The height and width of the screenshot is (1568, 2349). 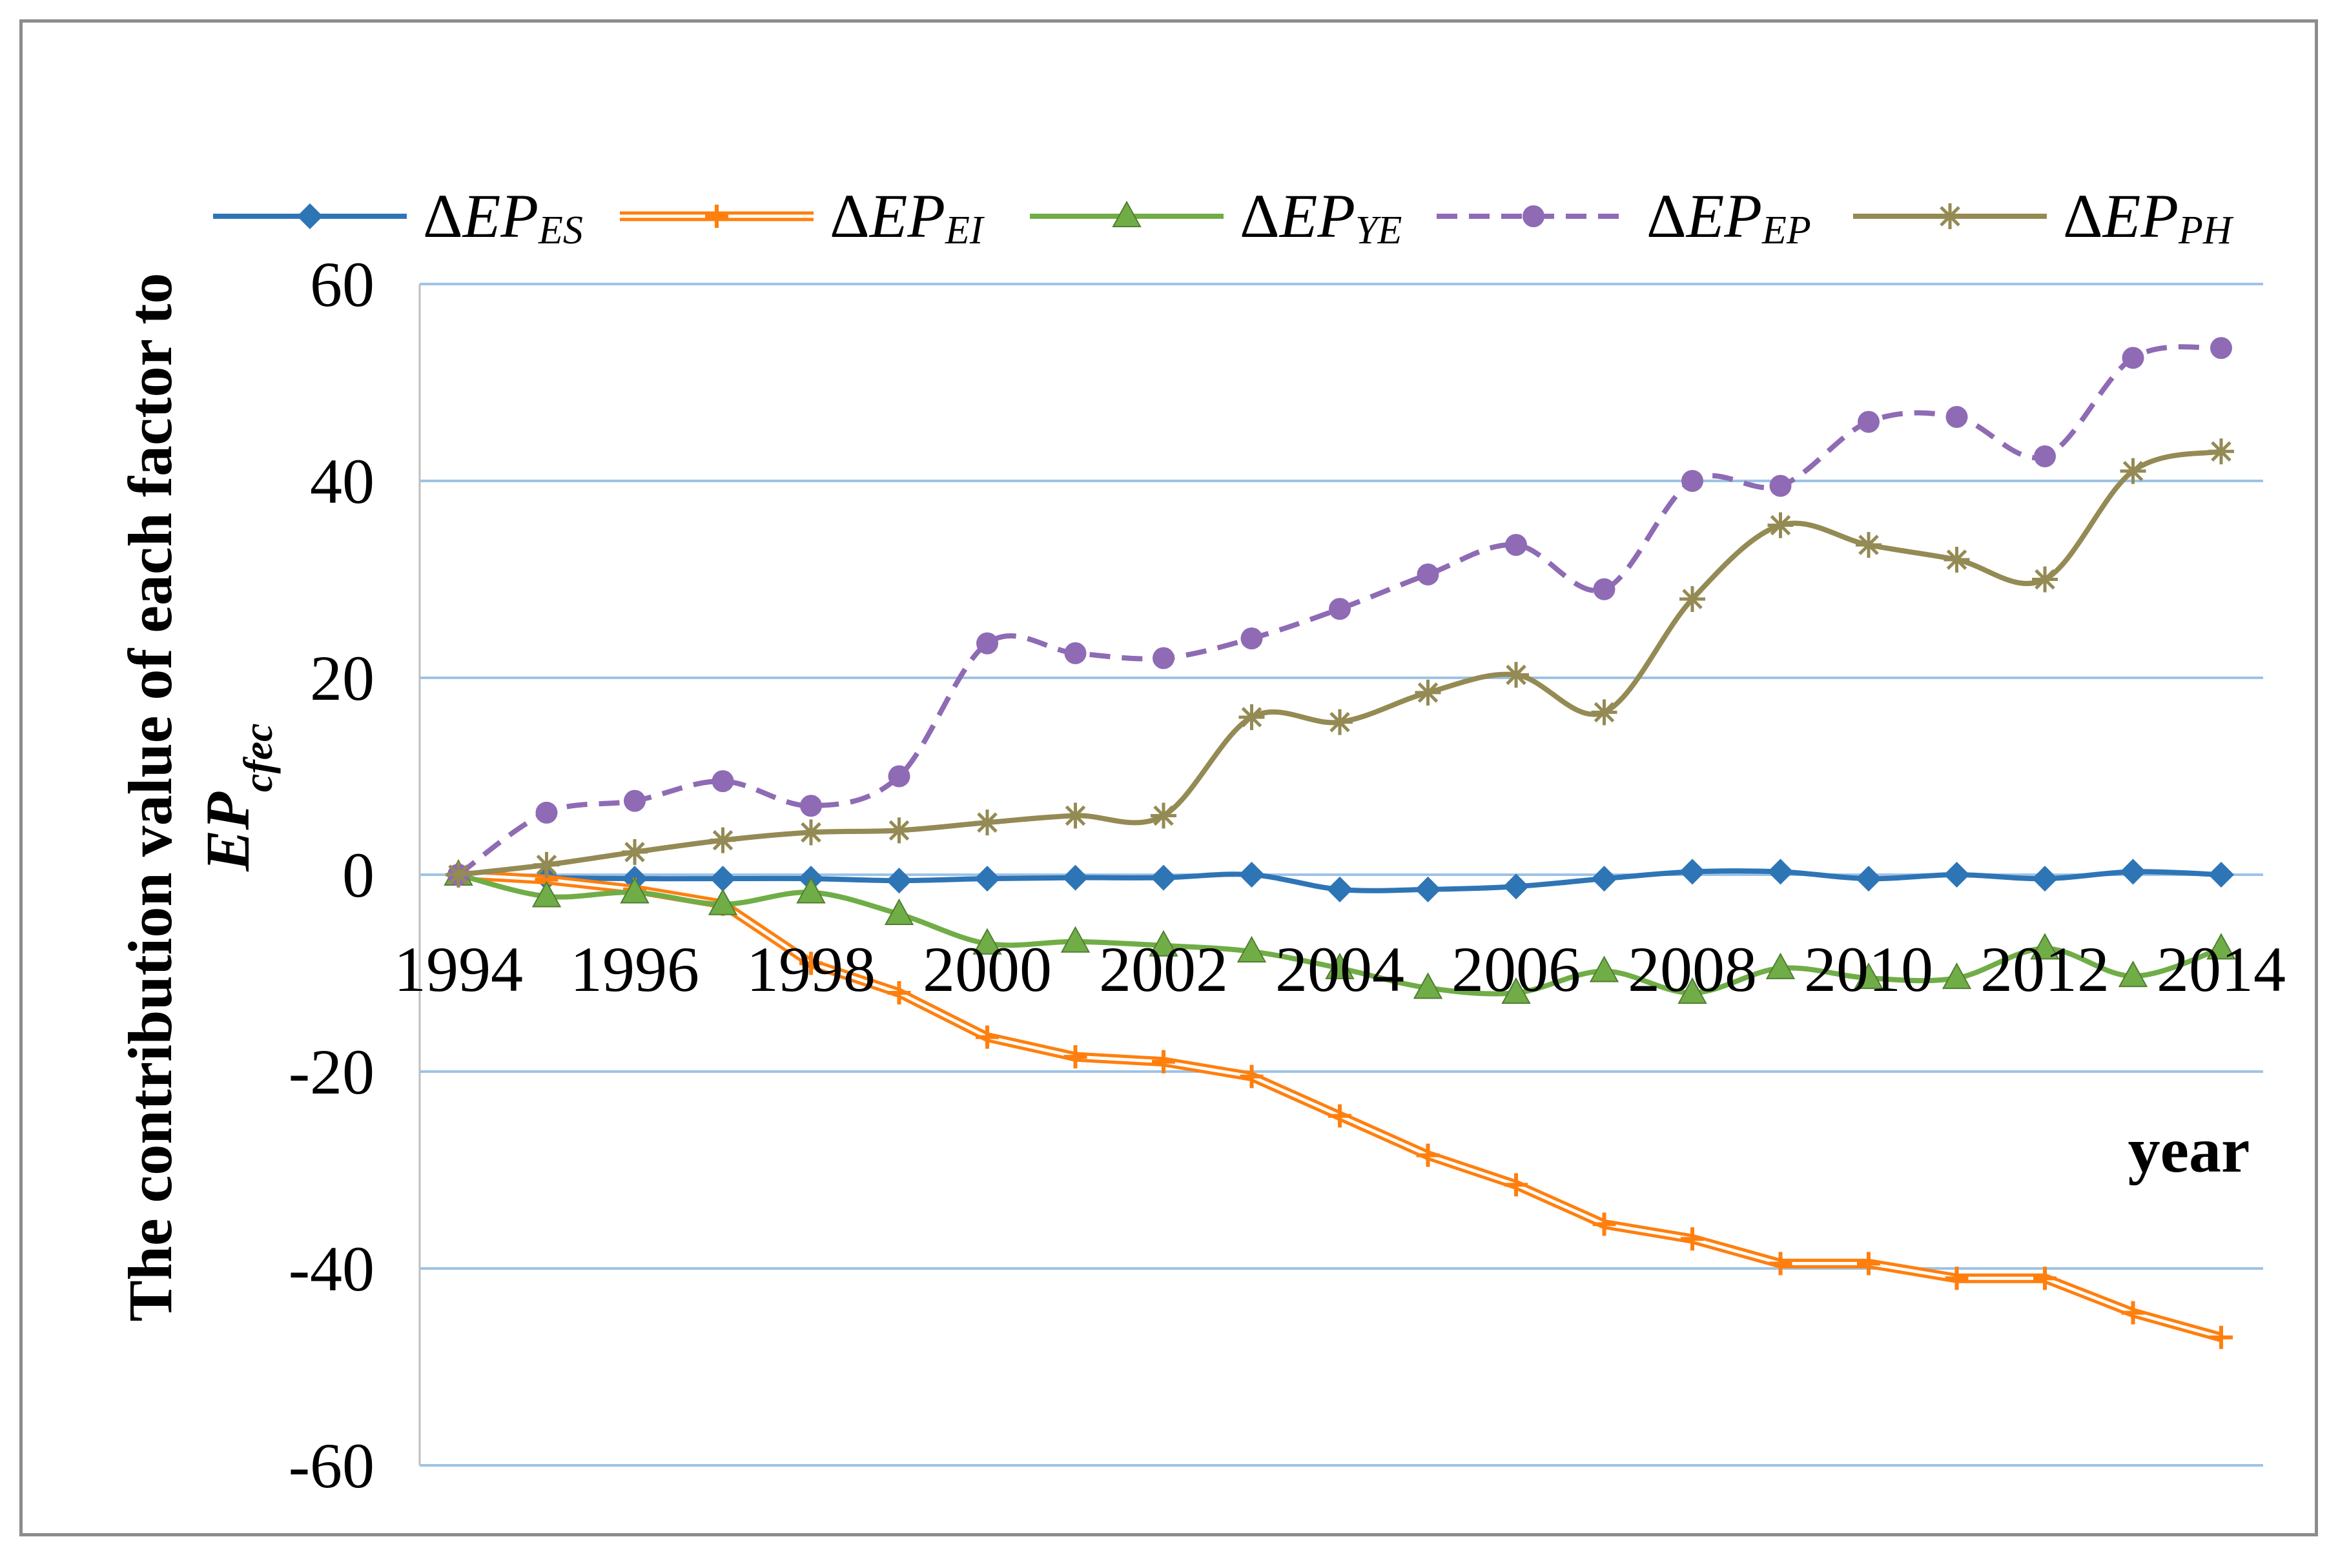 I want to click on legend-item-ep: ΔEPEP, so click(x=1624, y=216).